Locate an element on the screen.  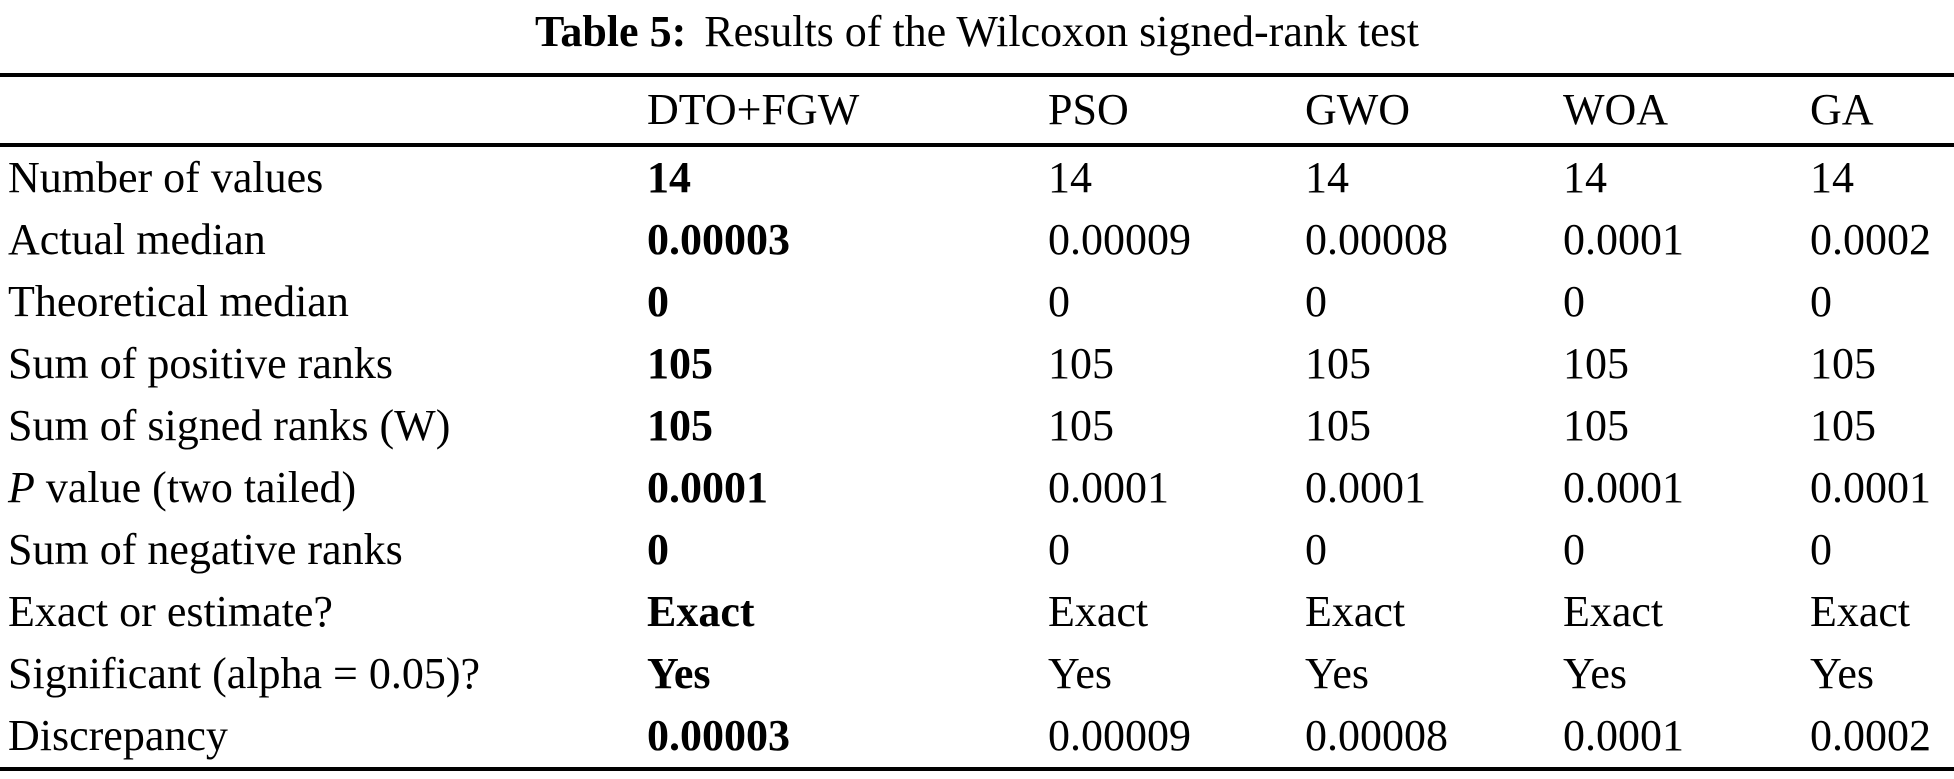
row-label: Discrepancy is located at coordinates (323, 738).